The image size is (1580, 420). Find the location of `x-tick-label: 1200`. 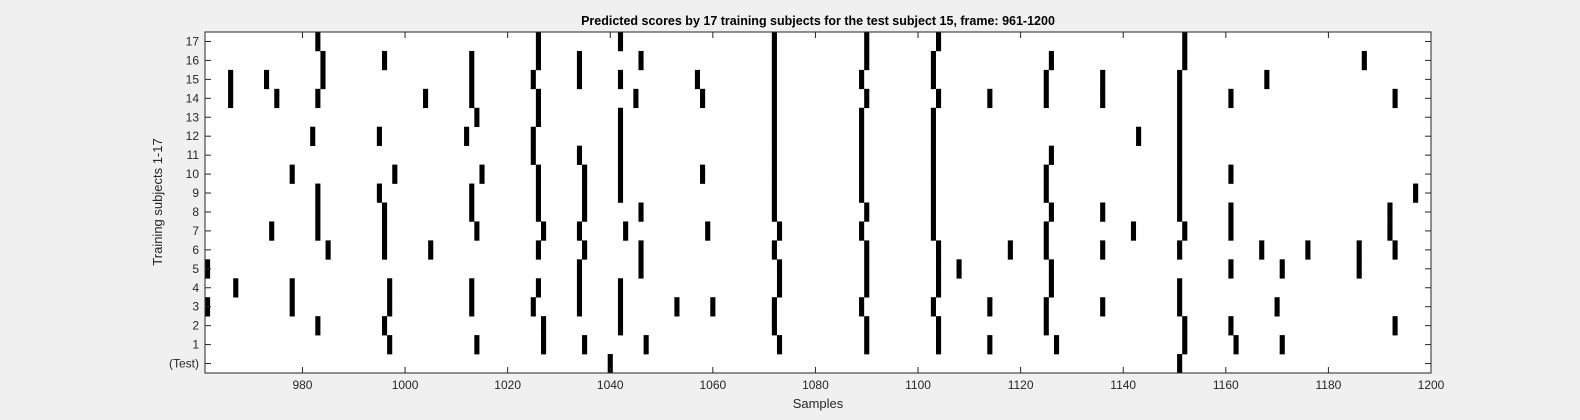

x-tick-label: 1200 is located at coordinates (1431, 385).